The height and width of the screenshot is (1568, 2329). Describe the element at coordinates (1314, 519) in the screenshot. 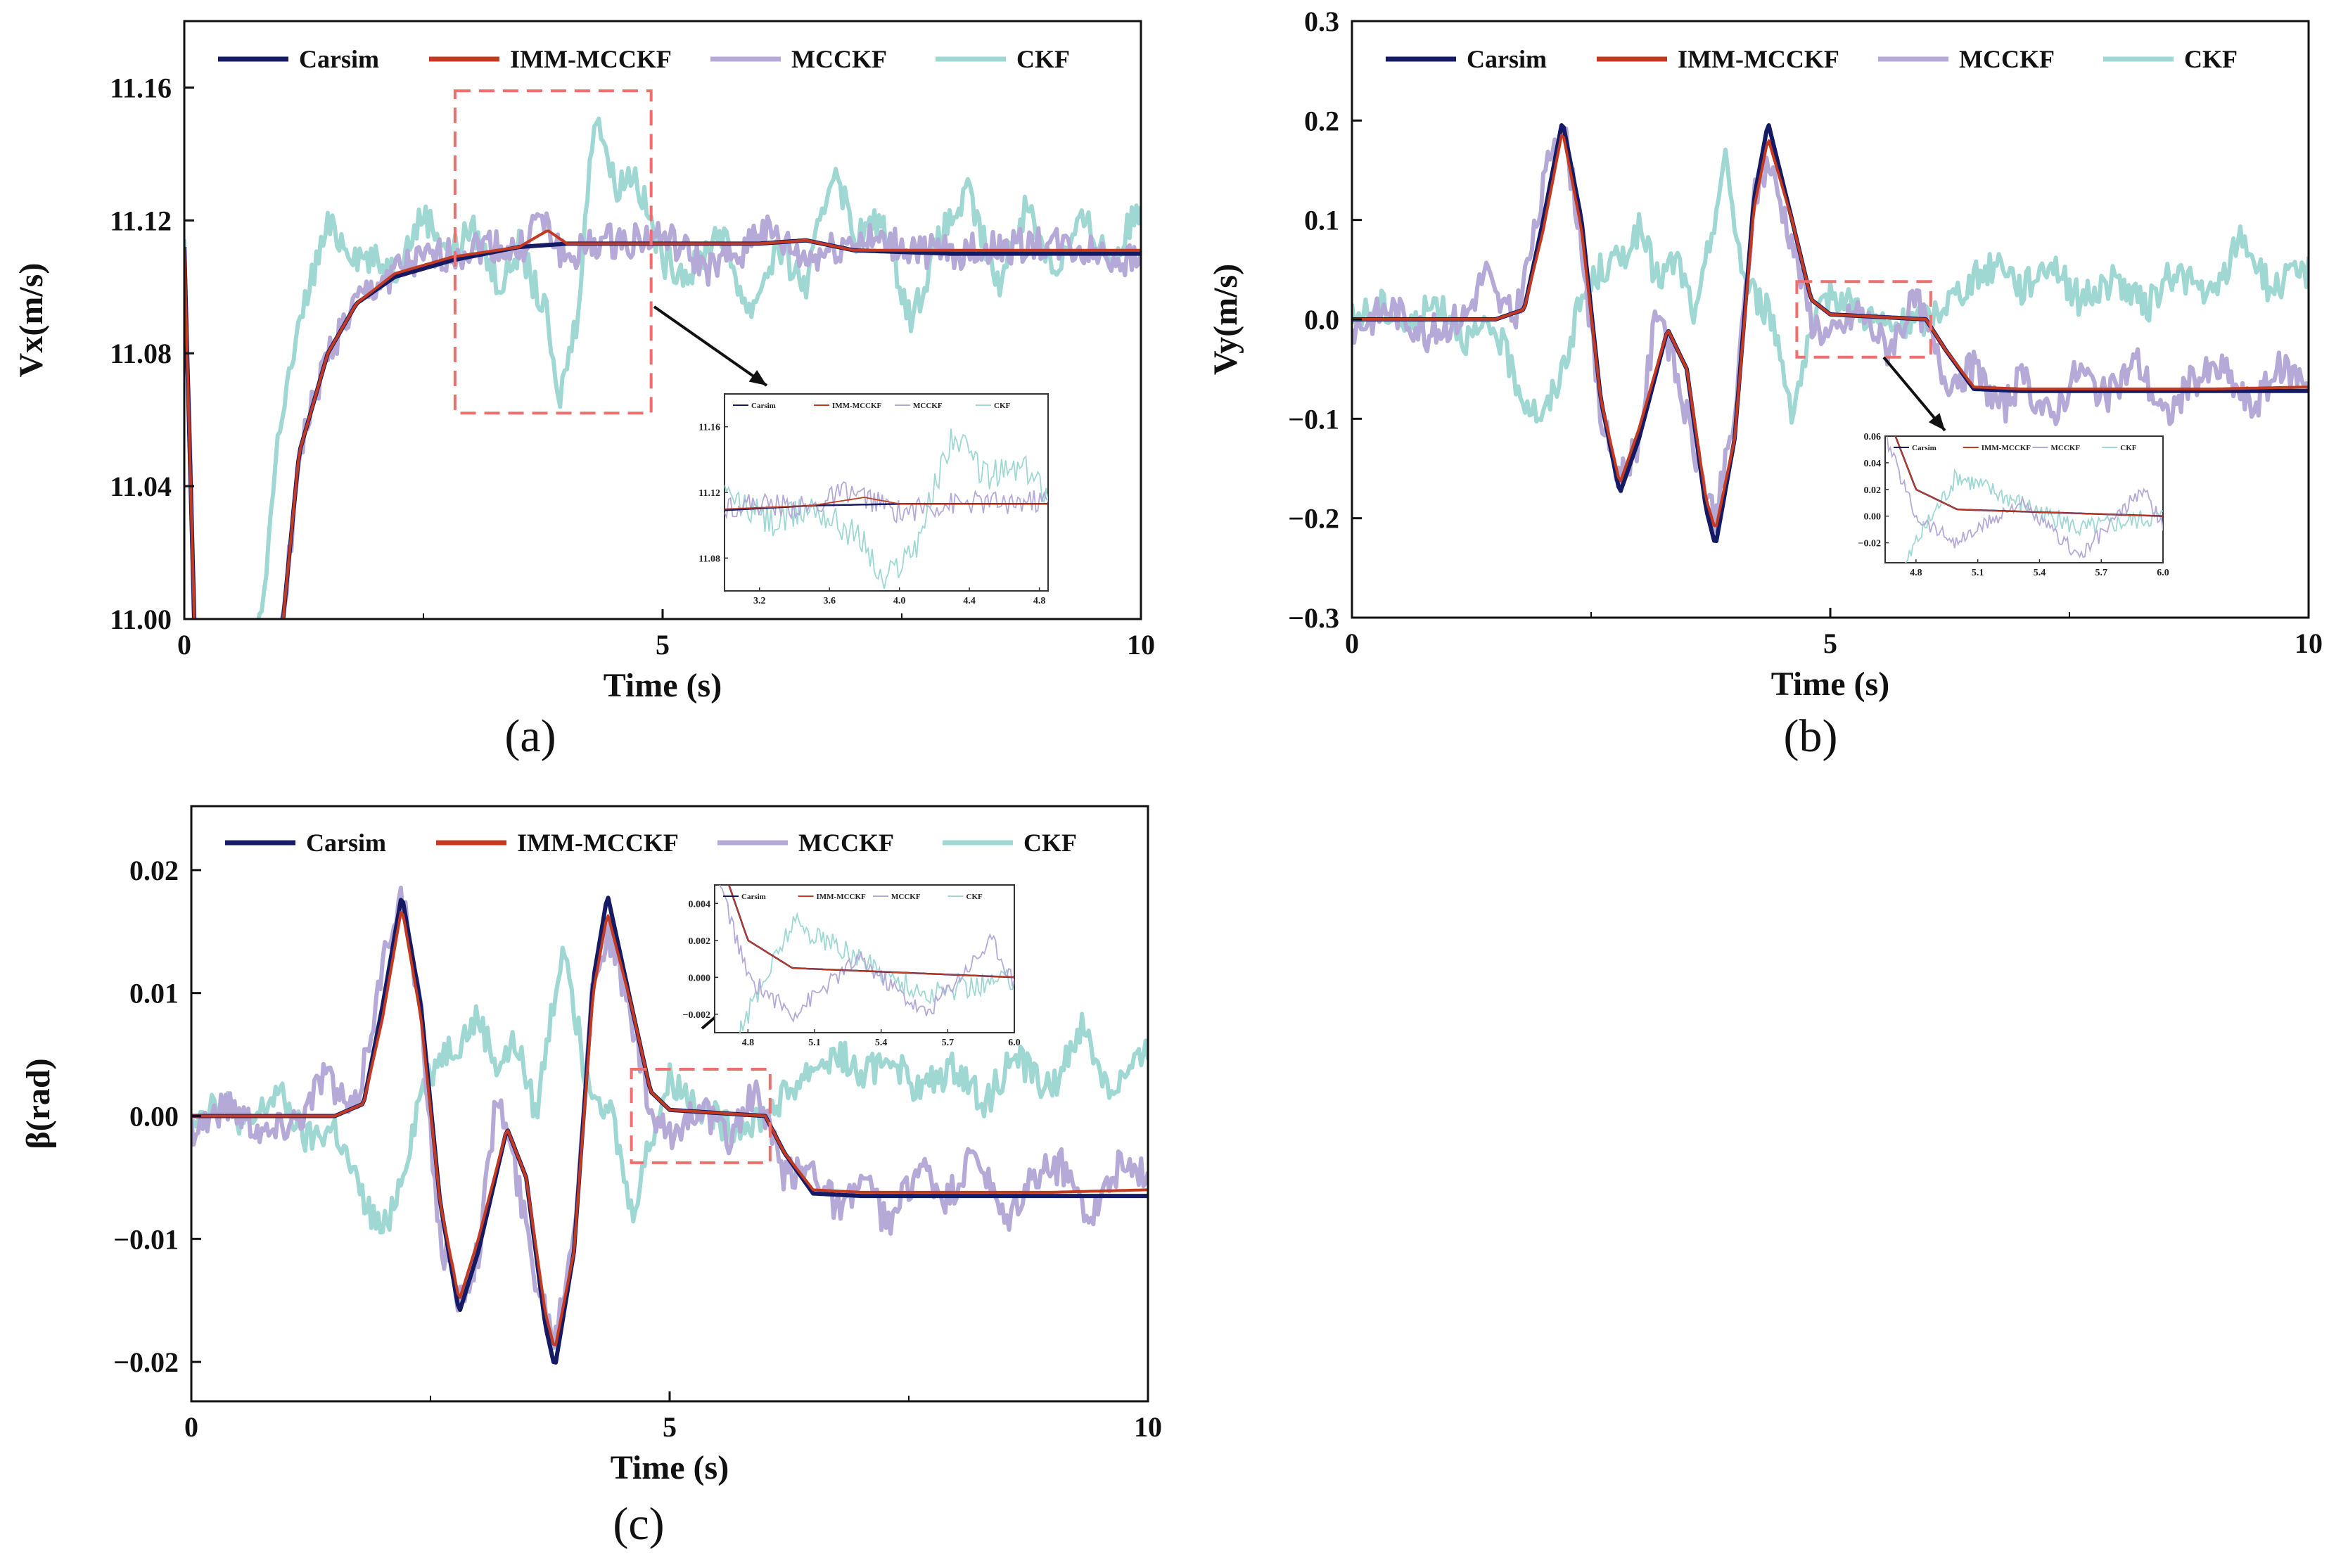

I see `y-tick-label: −0.2` at that location.